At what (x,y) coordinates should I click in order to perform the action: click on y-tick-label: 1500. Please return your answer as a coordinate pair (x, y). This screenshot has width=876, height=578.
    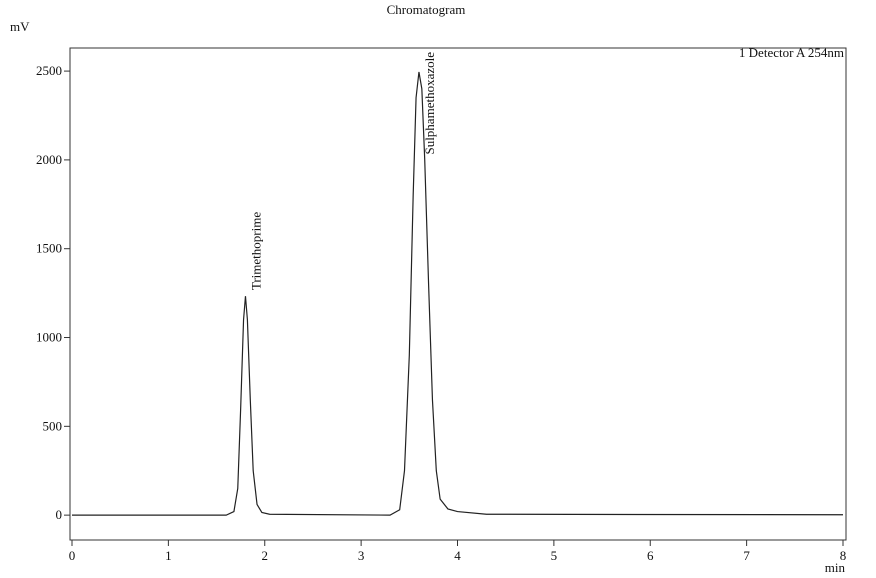
    Looking at the image, I should click on (49, 248).